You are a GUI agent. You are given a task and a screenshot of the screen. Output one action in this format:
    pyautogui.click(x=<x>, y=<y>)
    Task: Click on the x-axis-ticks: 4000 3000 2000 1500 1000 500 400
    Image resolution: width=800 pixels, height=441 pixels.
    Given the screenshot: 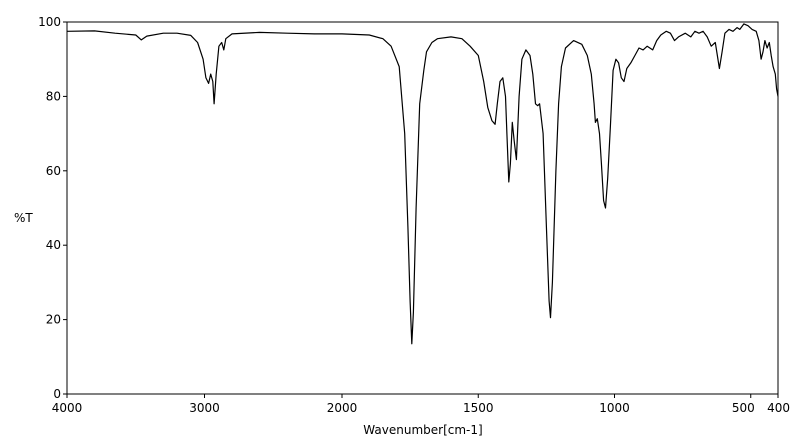 What is the action you would take?
    pyautogui.click(x=421, y=404)
    